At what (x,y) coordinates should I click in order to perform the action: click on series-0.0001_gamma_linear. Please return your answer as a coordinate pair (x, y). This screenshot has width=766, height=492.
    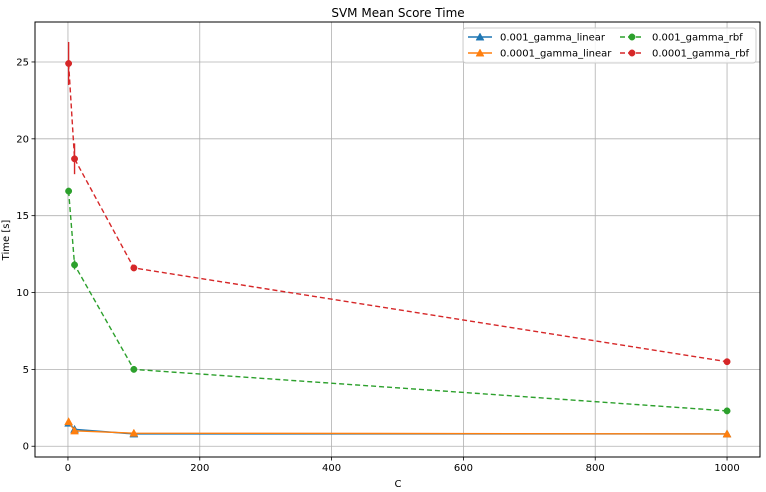
    Looking at the image, I should click on (398, 427).